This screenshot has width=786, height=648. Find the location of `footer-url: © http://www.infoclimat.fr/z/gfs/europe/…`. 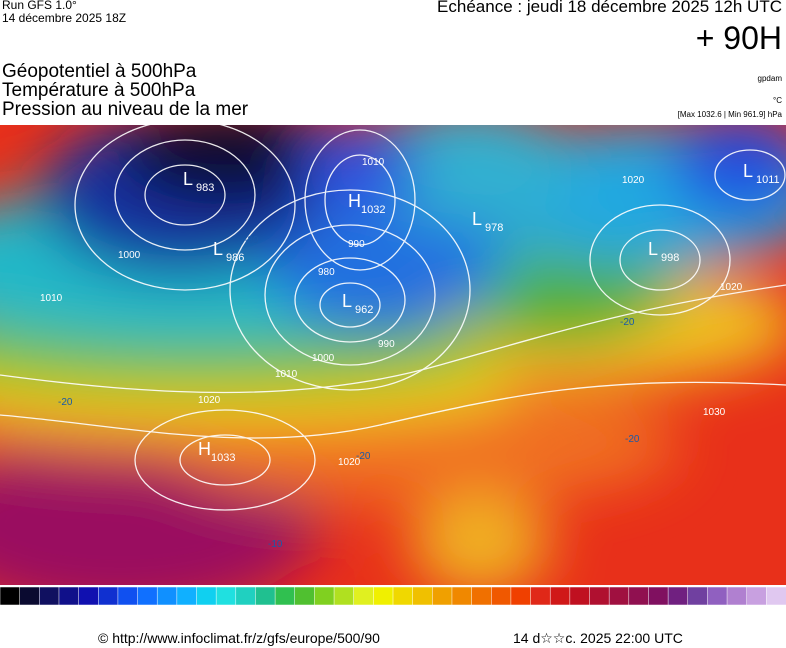

footer-url: © http://www.infoclimat.fr/z/gfs/europe/… is located at coordinates (239, 638).